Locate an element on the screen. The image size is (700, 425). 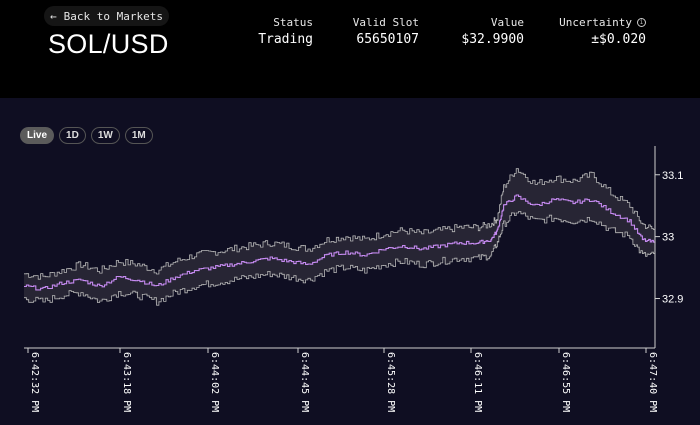
stat-value-price: Value $32.9900 is located at coordinates (479, 31).